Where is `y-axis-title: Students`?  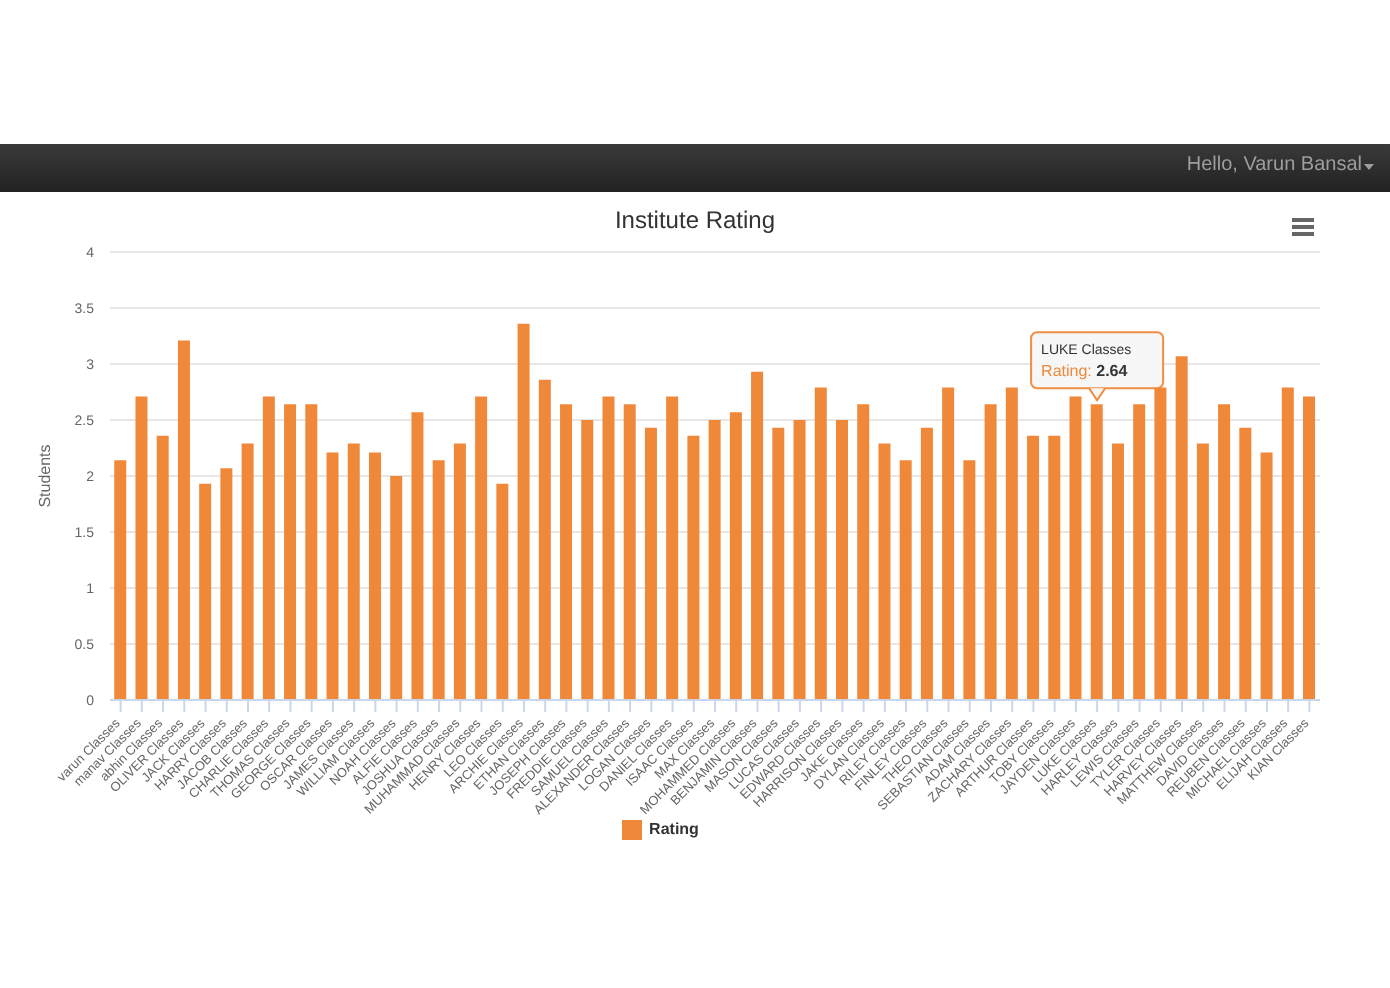
y-axis-title: Students is located at coordinates (44, 476).